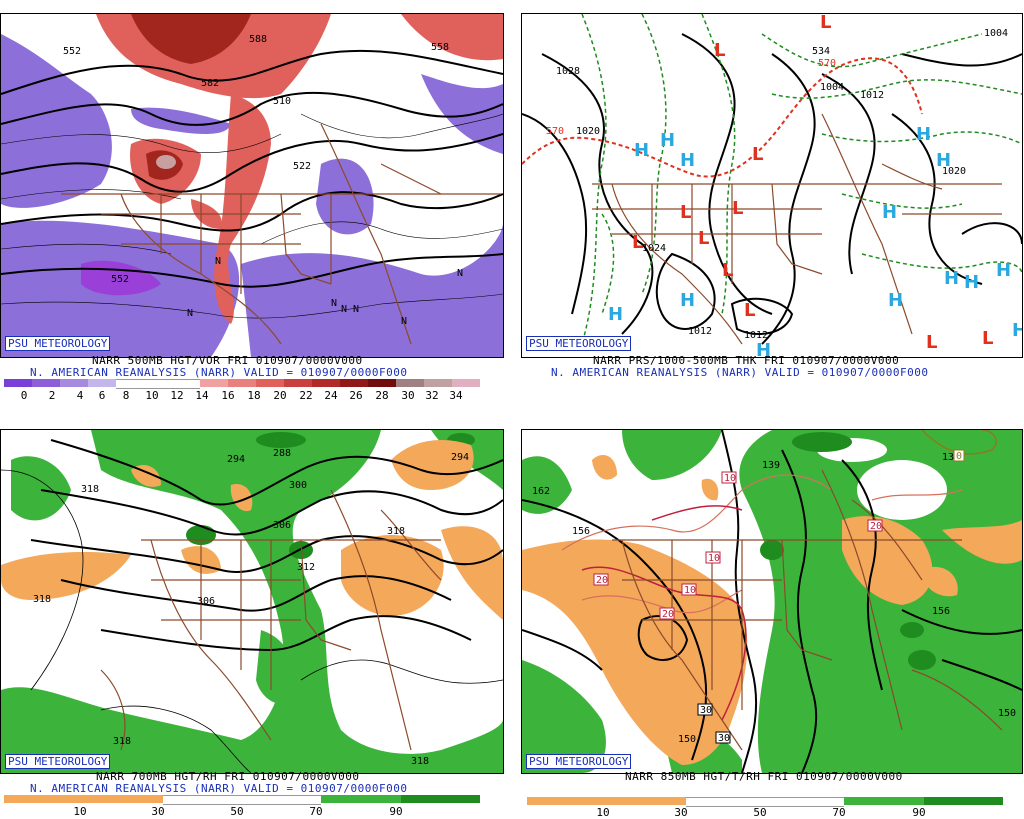 The image size is (1024, 819). I want to click on svg-text: 138, so click(951, 457).